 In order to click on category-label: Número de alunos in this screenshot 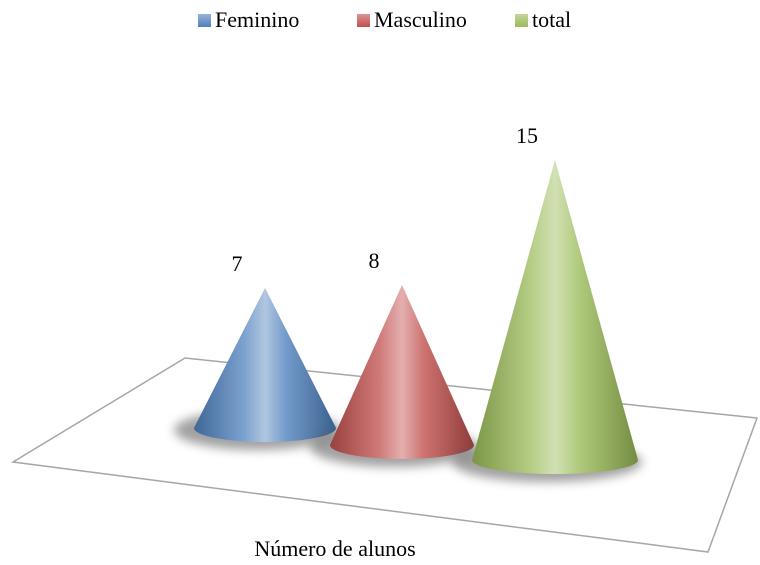, I will do `click(334, 548)`.